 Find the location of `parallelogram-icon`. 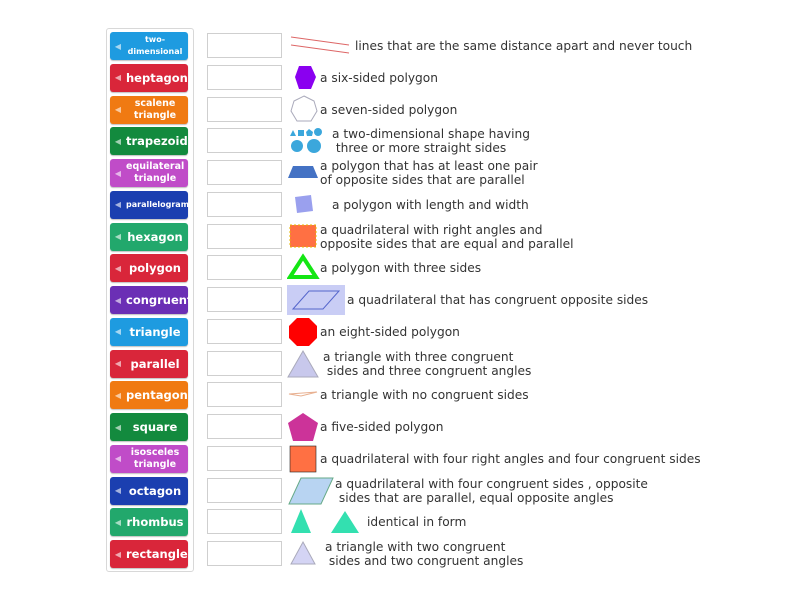

parallelogram-icon is located at coordinates (316, 300).